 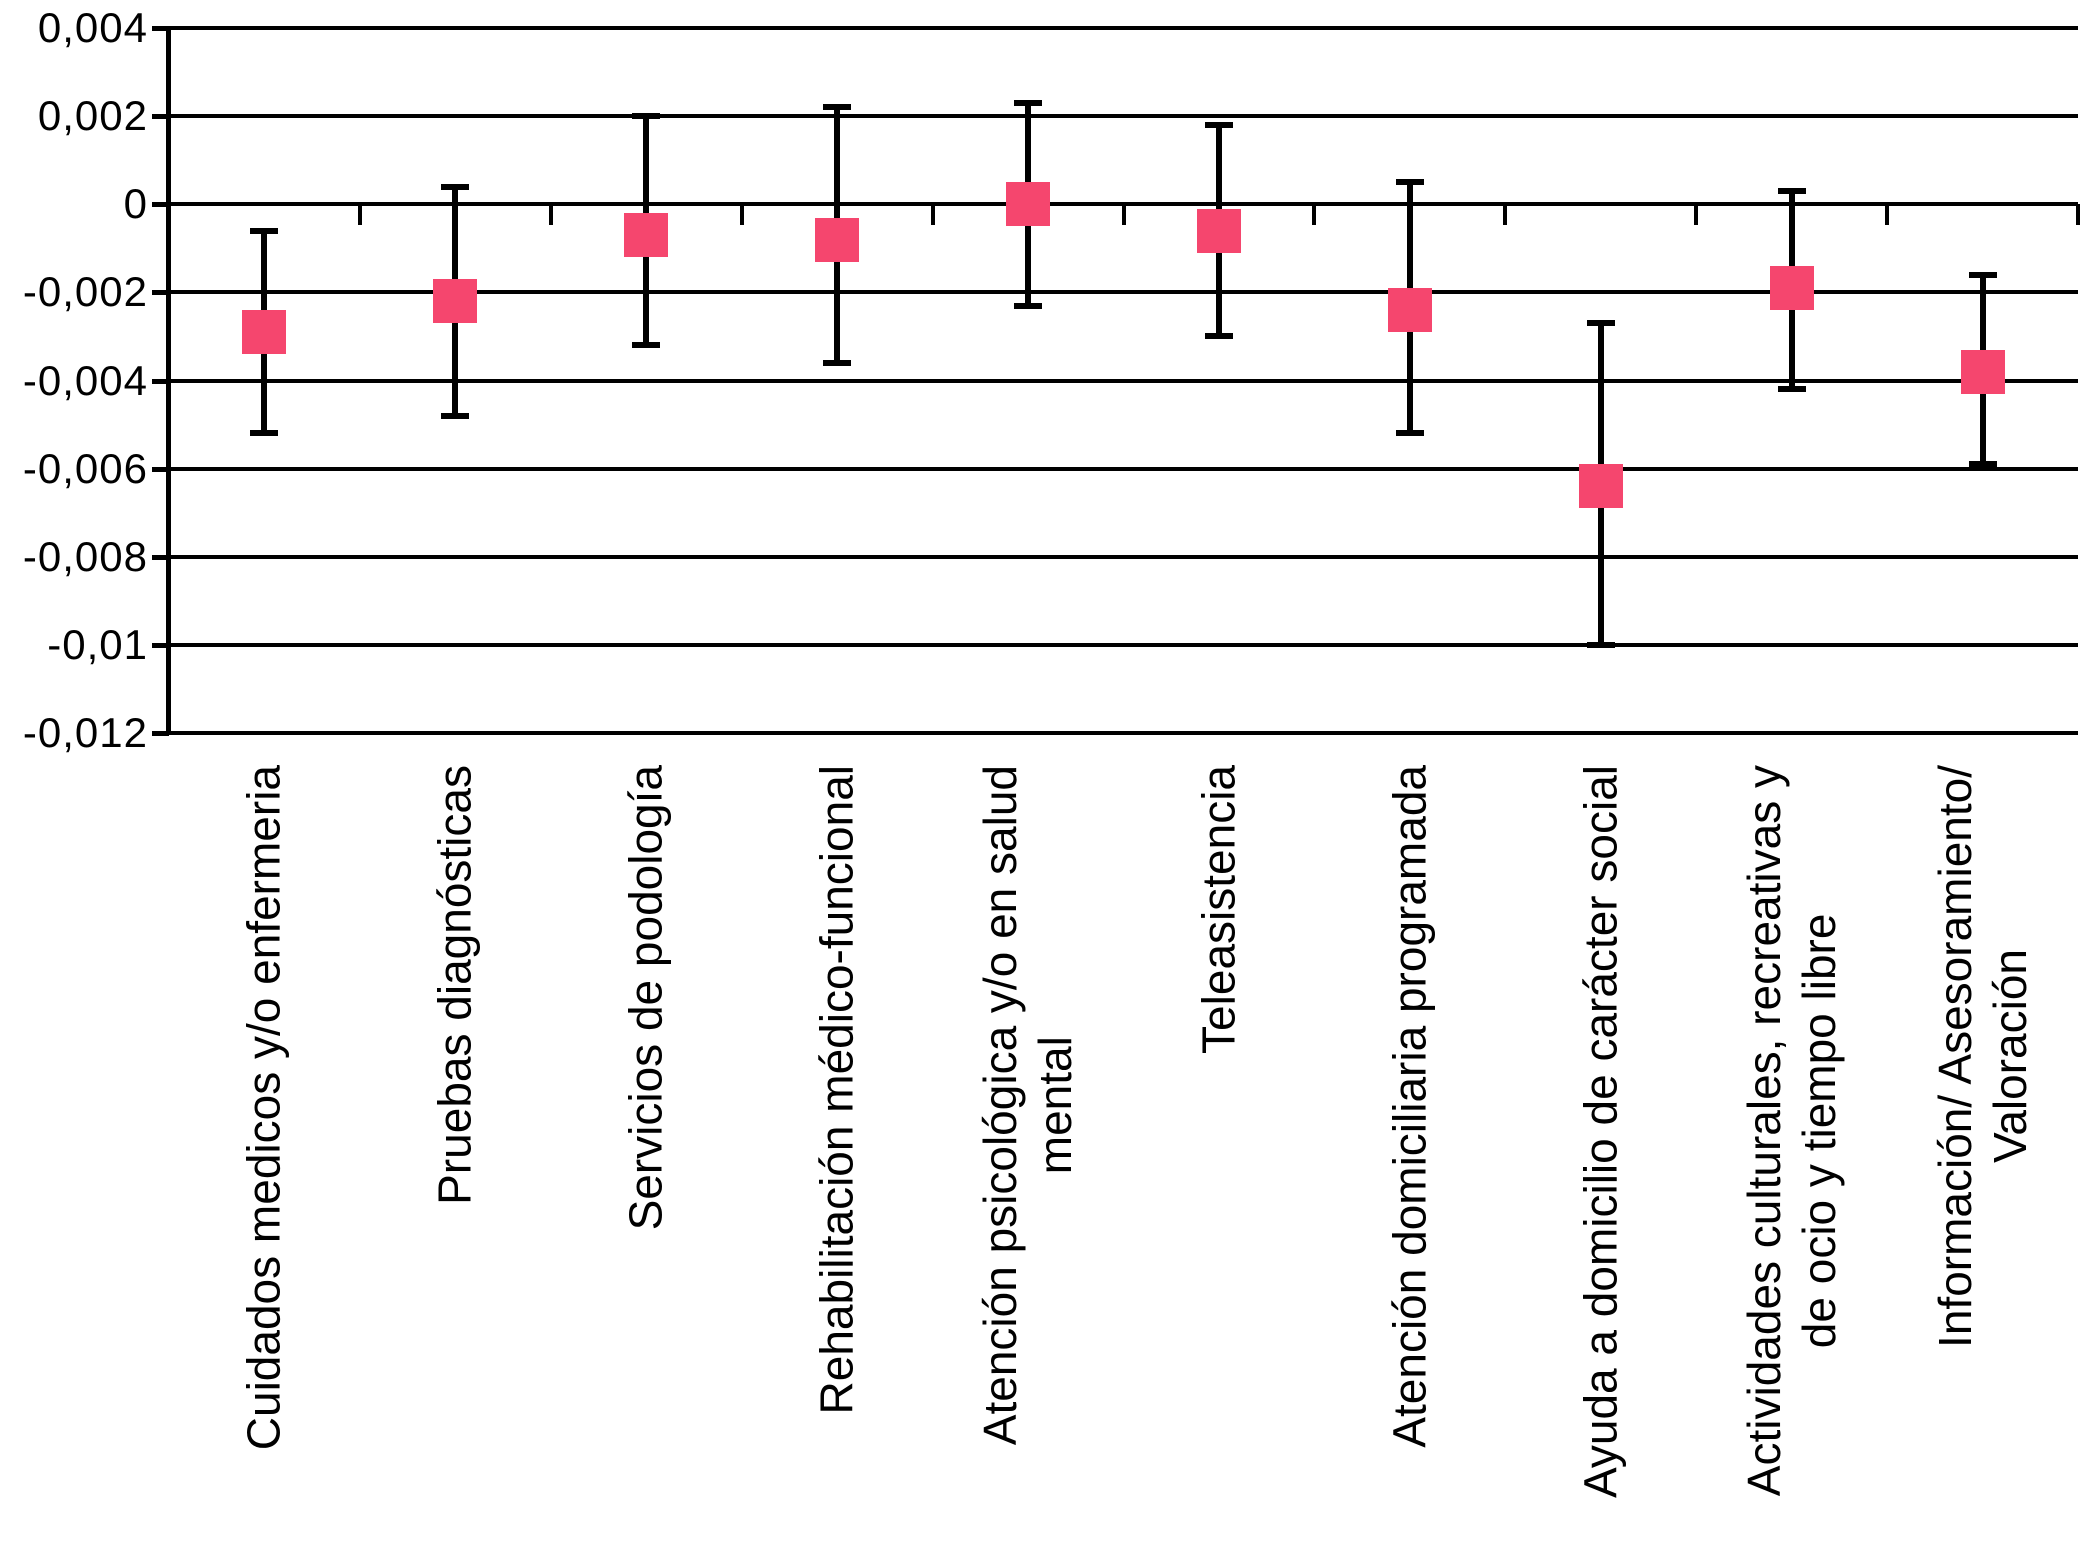 What do you see at coordinates (97, 644) in the screenshot?
I see `y-axis-tick-label: -0,01` at bounding box center [97, 644].